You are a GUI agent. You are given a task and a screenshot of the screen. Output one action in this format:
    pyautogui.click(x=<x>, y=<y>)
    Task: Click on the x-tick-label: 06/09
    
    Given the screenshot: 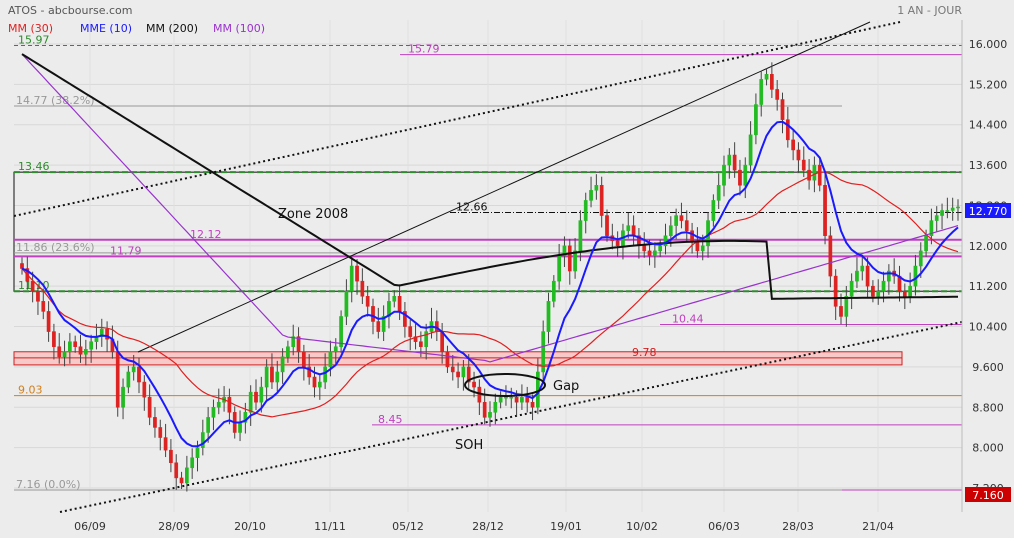 What is the action you would take?
    pyautogui.click(x=90, y=526)
    